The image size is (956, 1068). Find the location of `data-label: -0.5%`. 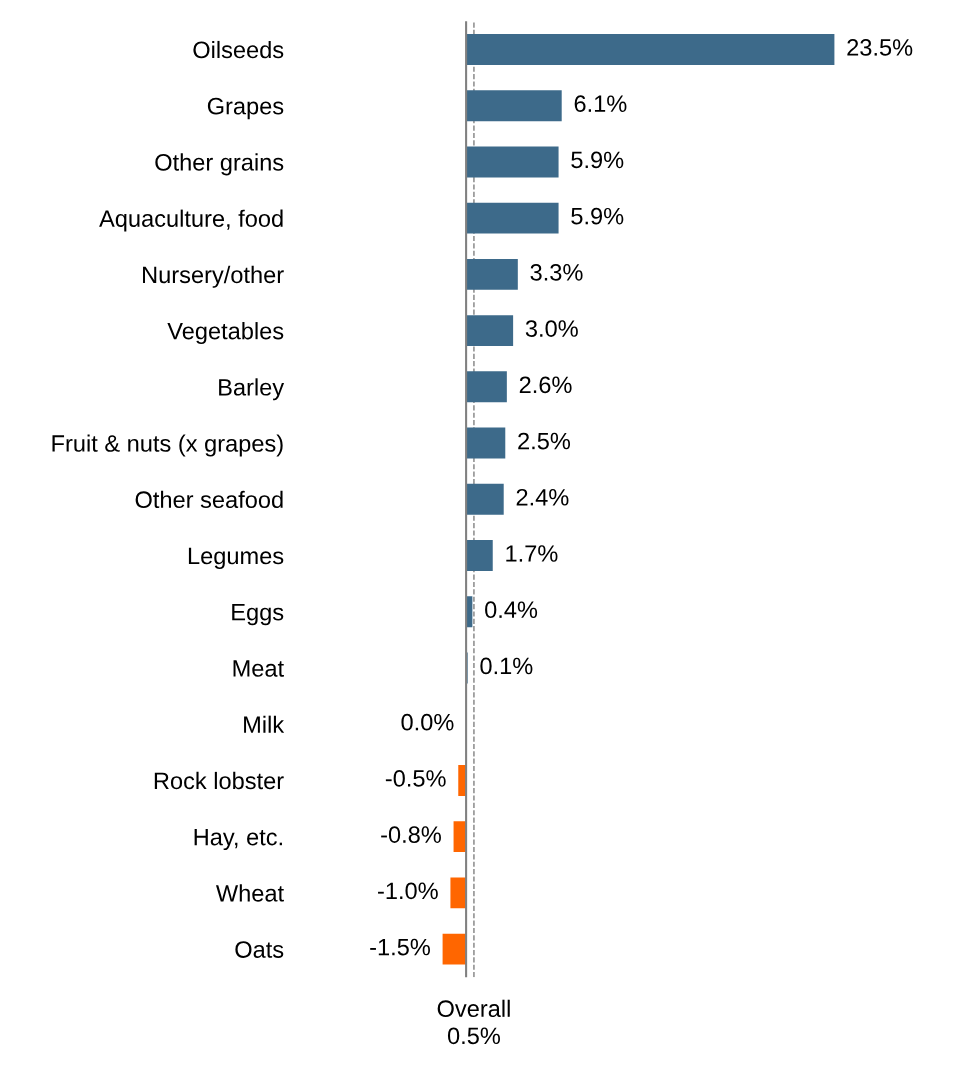

data-label: -0.5% is located at coordinates (415, 778).